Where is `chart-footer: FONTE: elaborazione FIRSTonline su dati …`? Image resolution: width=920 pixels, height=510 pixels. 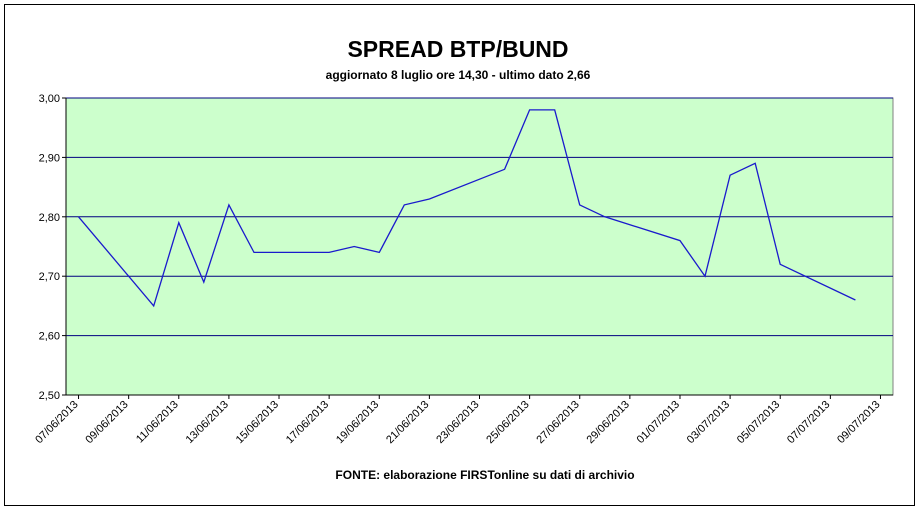 chart-footer: FONTE: elaborazione FIRSTonline su dati … is located at coordinates (484, 475).